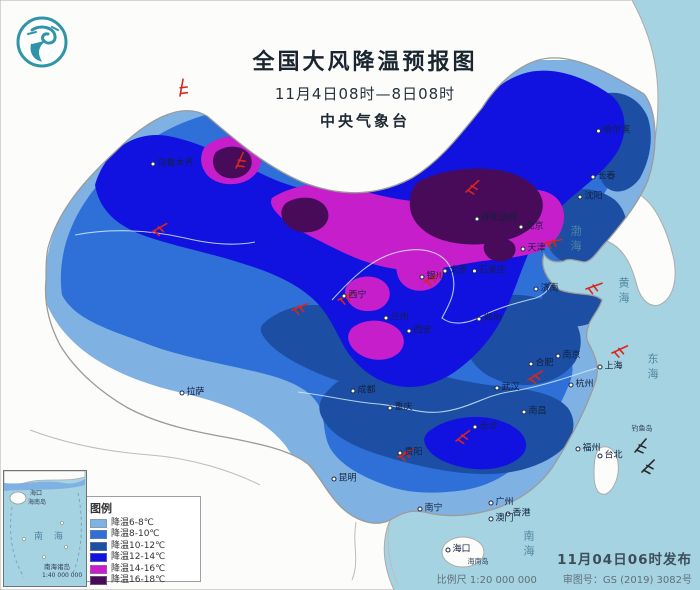  What do you see at coordinates (135, 534) in the screenshot?
I see `legend-label: 降温8-10℃` at bounding box center [135, 534].